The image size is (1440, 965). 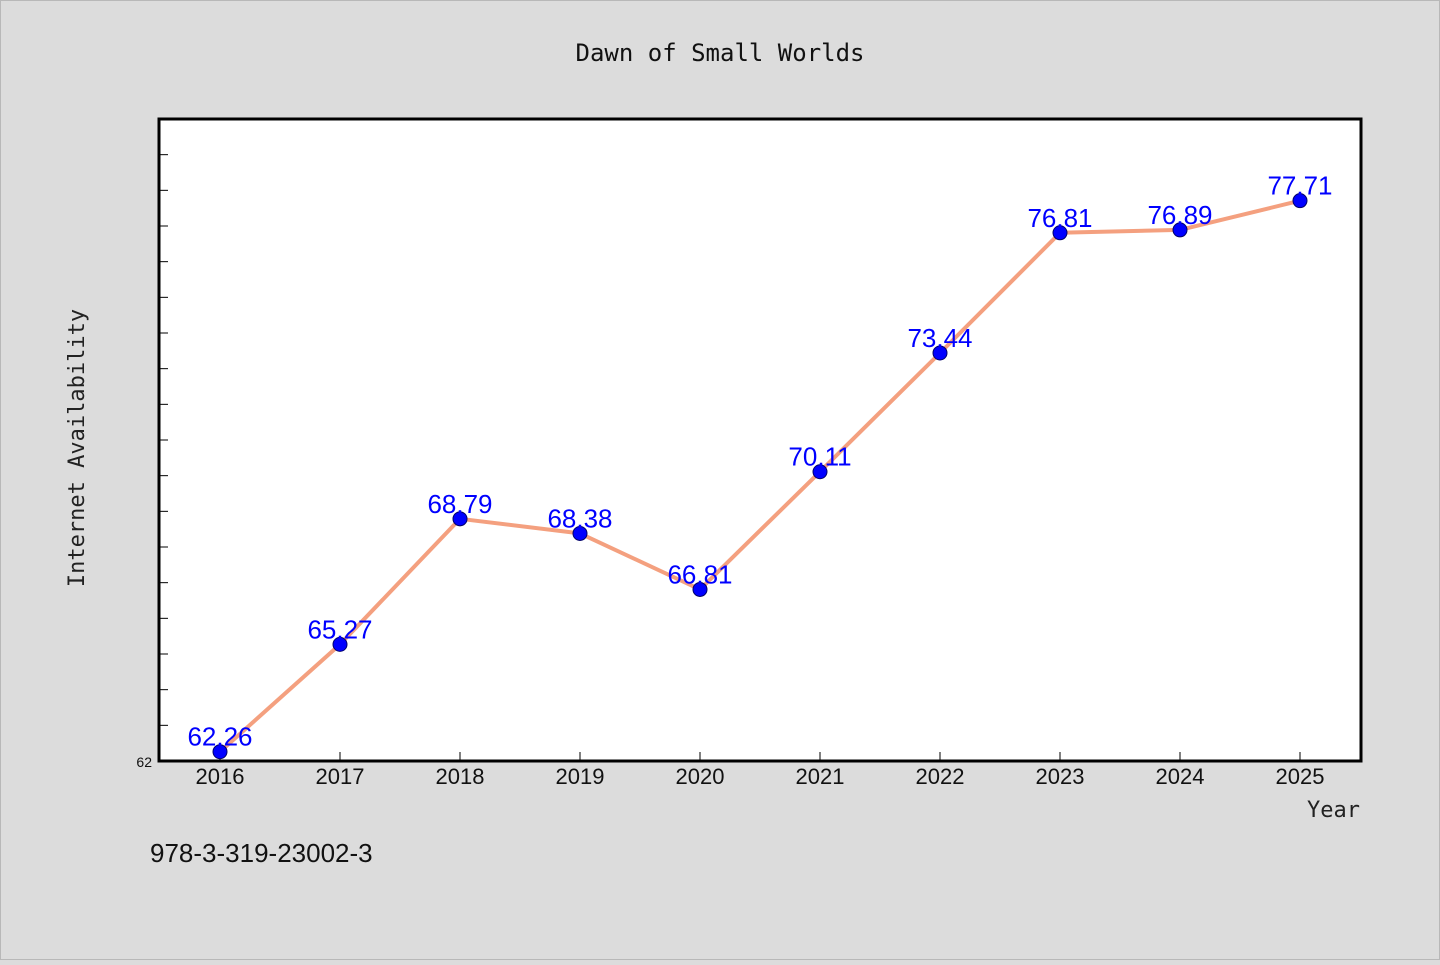 I want to click on x-tick-label: 2019, so click(x=580, y=776).